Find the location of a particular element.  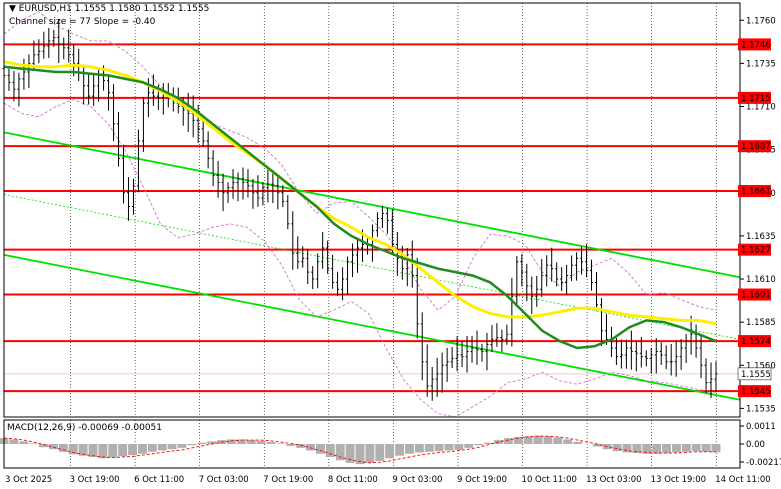

y-tick-label: 1.1560 is located at coordinates (761, 366).